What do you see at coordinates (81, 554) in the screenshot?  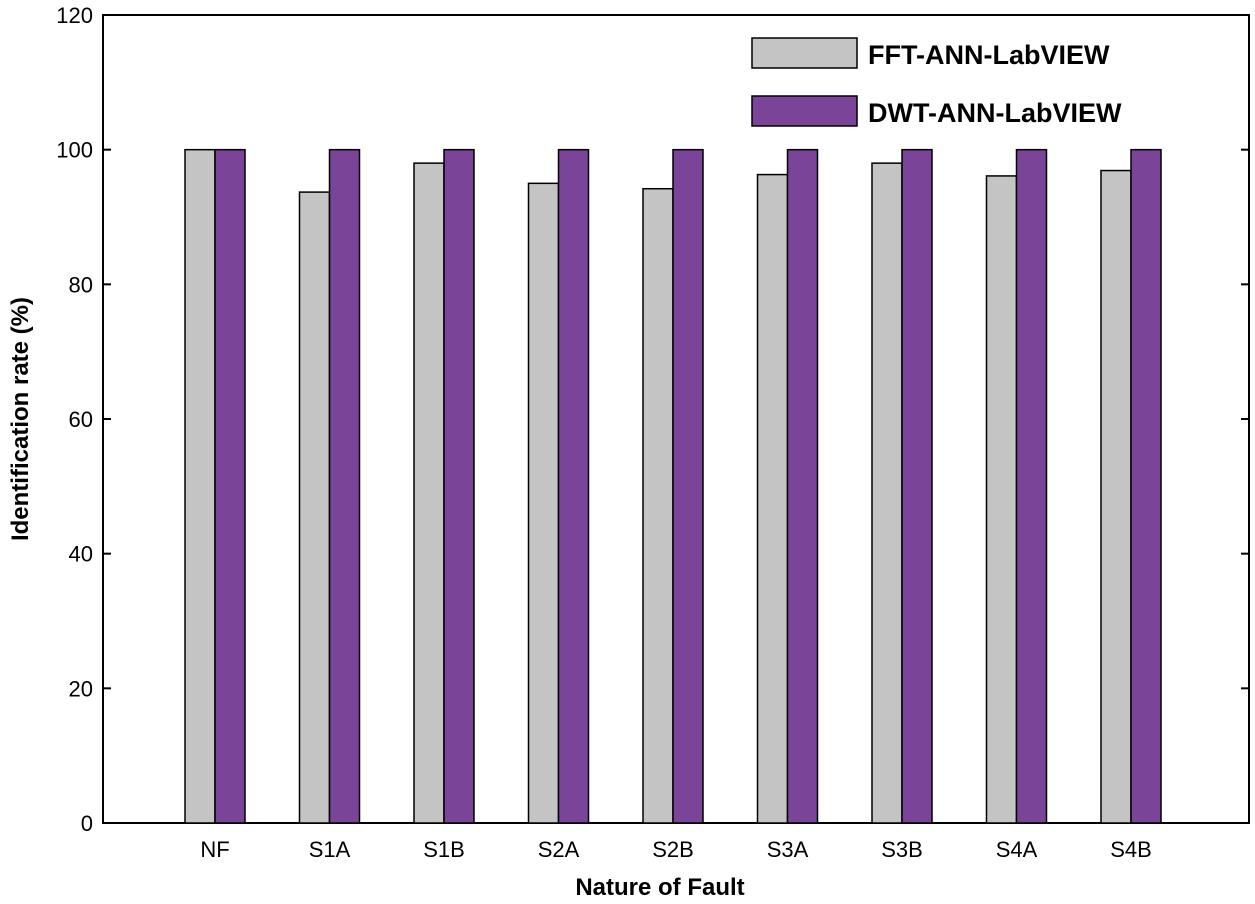 I see `y-tick-label: 40` at bounding box center [81, 554].